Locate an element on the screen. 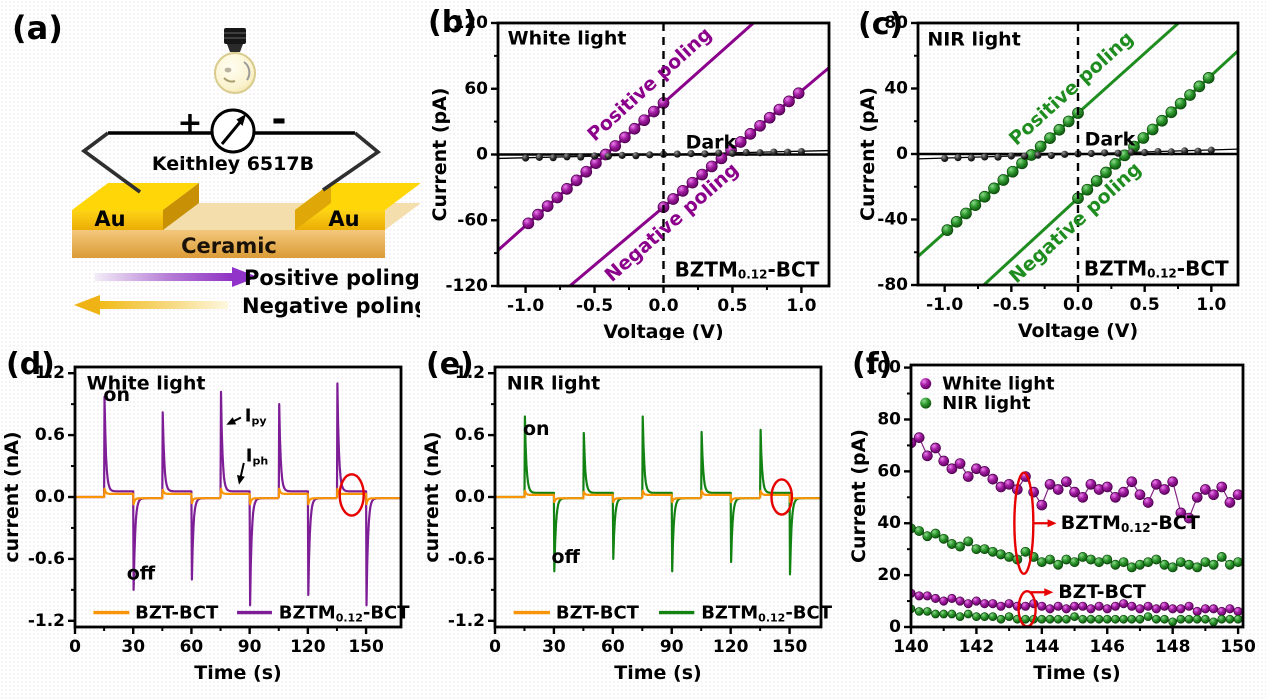  panel-letter-f: (f) is located at coordinates (872, 364).